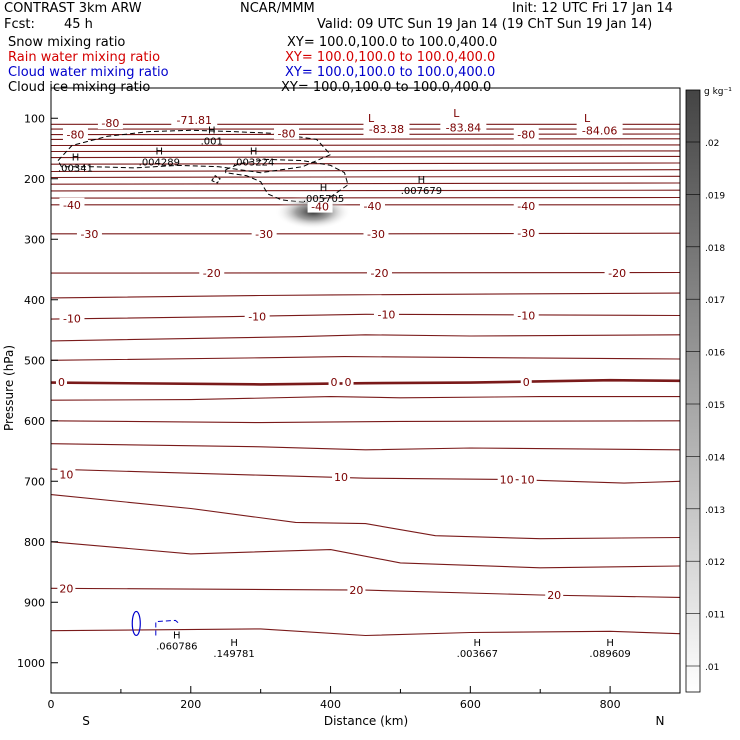 Image resolution: width=740 pixels, height=740 pixels. I want to click on field-snow-label: Snow mixing ratio, so click(67, 42).